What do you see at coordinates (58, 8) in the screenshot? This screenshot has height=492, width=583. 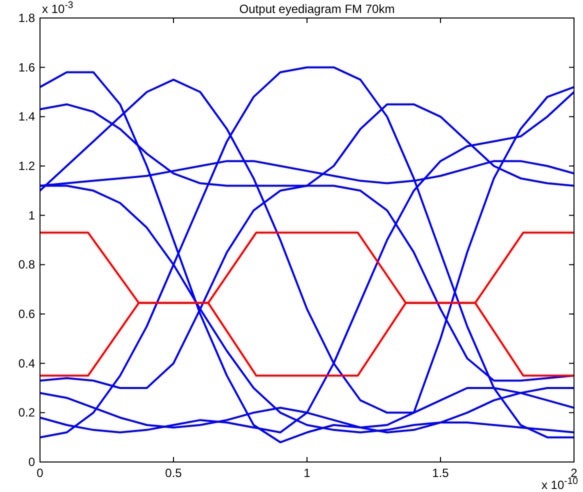 I see `text: x 10$^{-3}$` at bounding box center [58, 8].